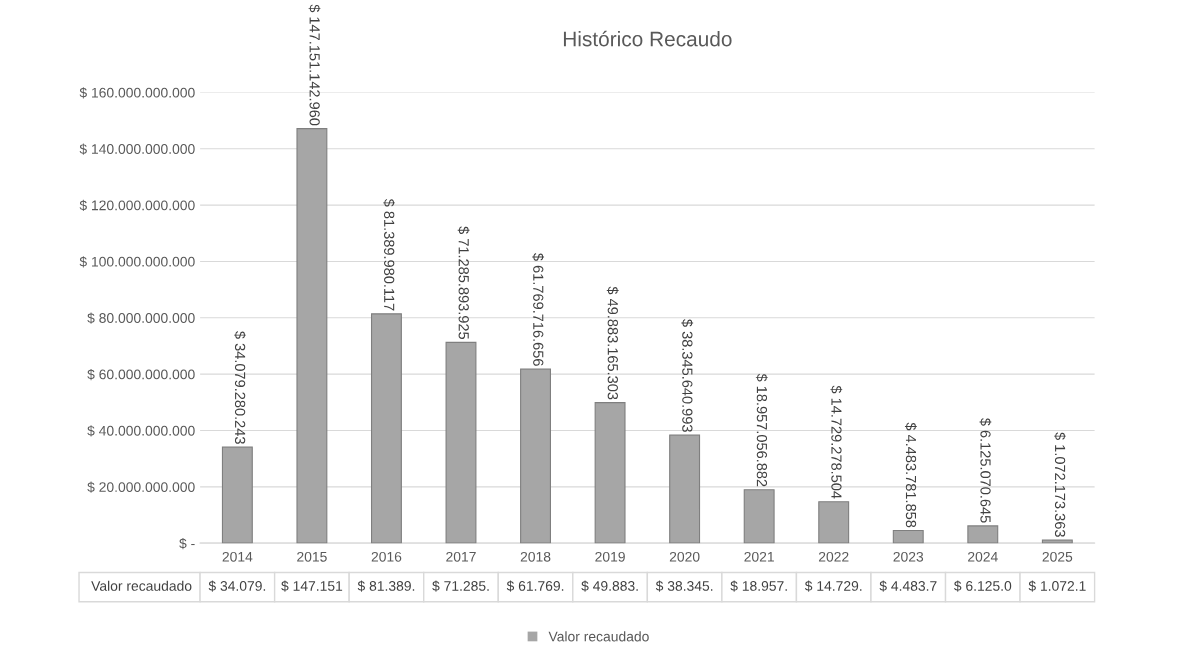 The height and width of the screenshot is (660, 1177). Describe the element at coordinates (758, 586) in the screenshot. I see `text: $ 18.957.` at that location.